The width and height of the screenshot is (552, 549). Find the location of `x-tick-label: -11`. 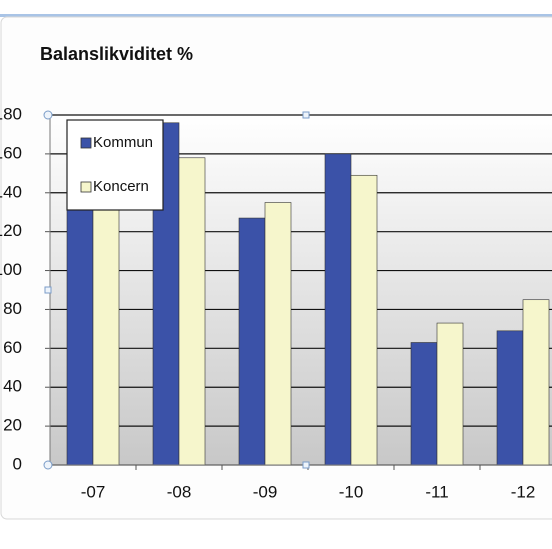

x-tick-label: -11 is located at coordinates (436, 491).